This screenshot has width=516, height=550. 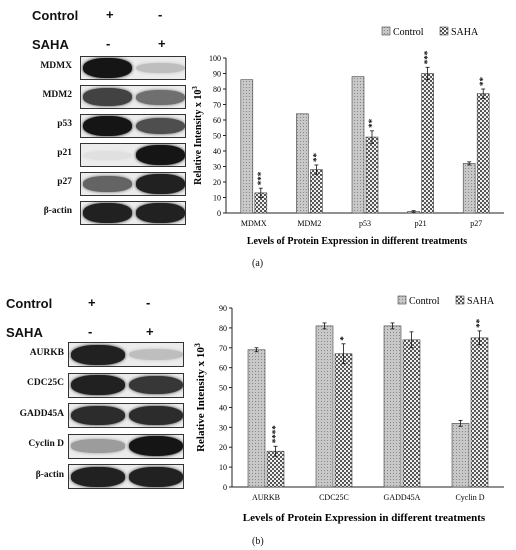 I want to click on blot-label: MDMX, so click(x=56, y=66).